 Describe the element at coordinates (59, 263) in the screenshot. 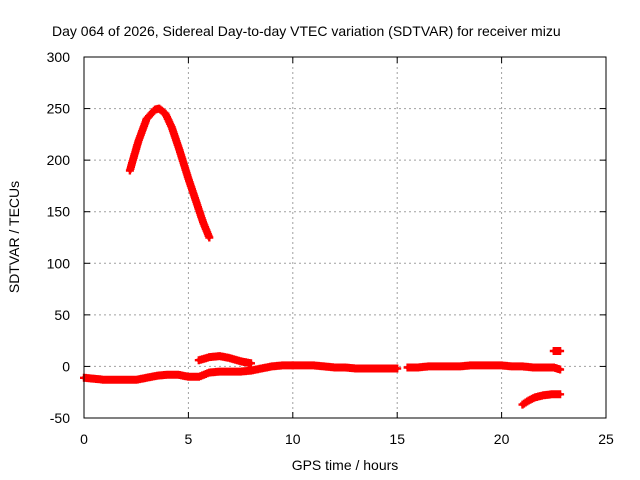

I see `y-tick-label: 100` at that location.